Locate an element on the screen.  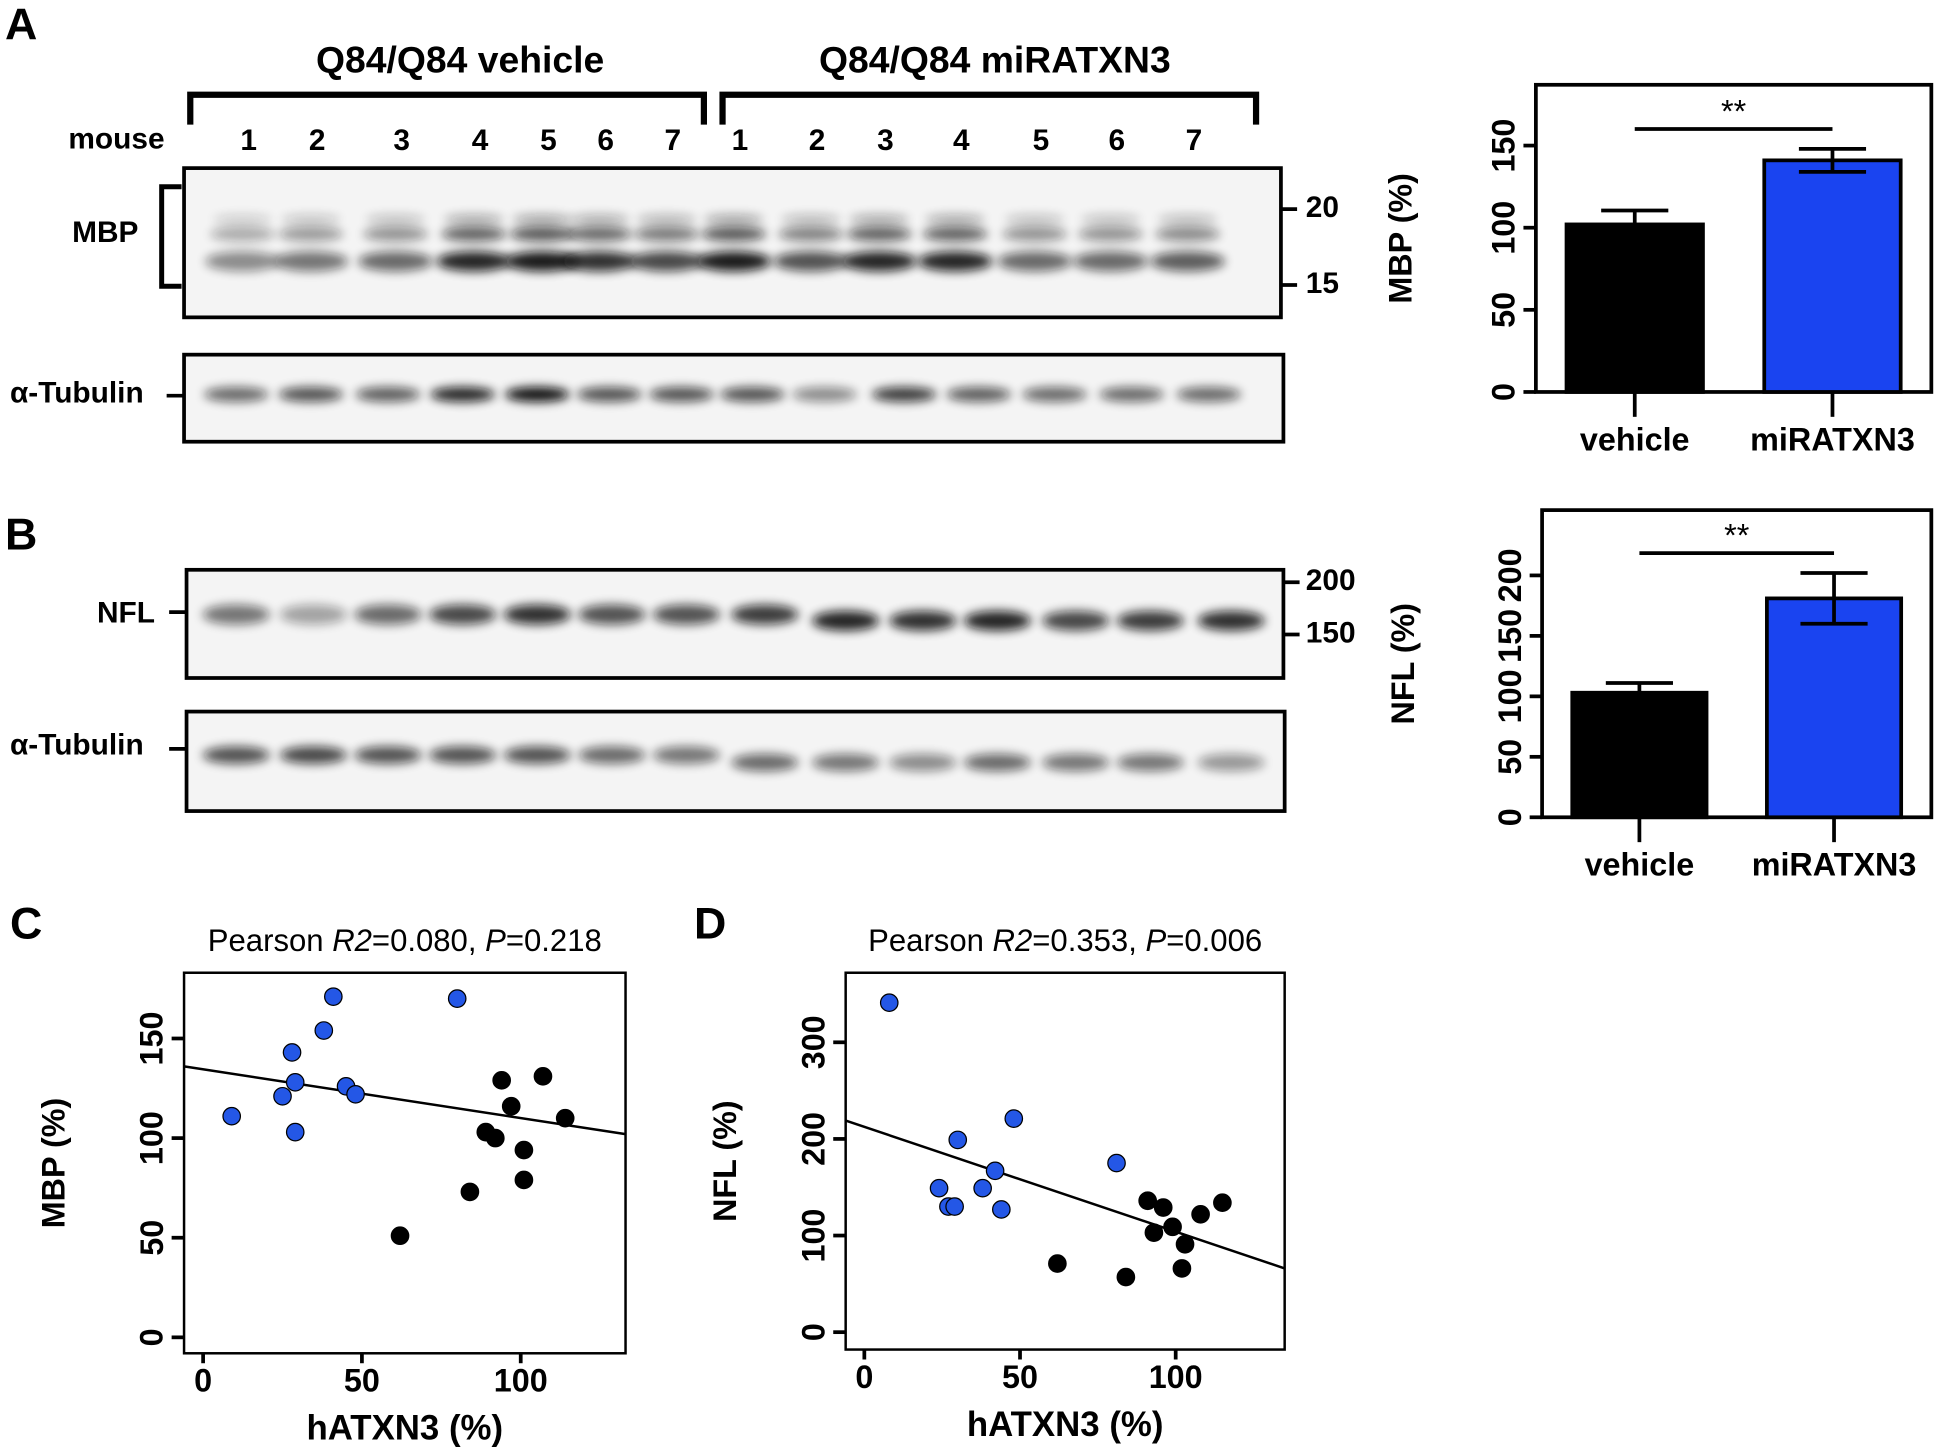
lane-label: 7 is located at coordinates (673, 140).